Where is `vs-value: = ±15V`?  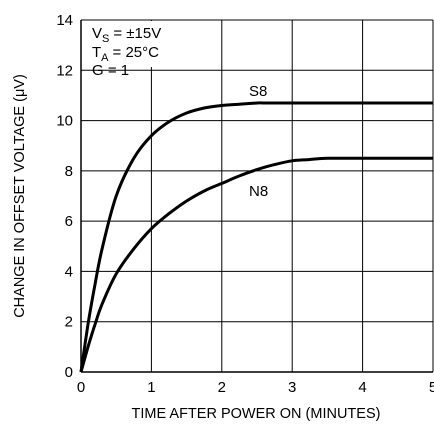 vs-value: = ±15V is located at coordinates (137, 33).